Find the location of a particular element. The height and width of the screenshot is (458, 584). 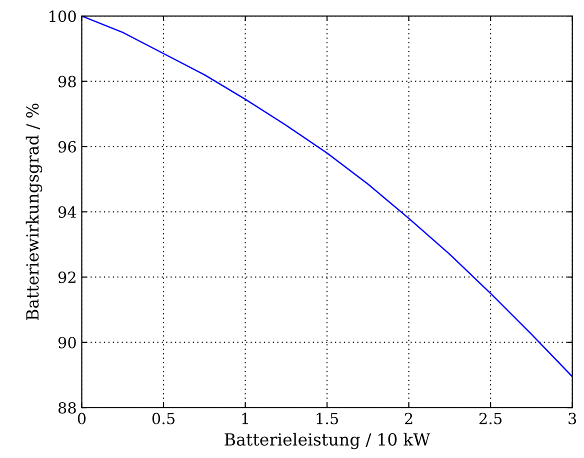

x-tick-label: 0 is located at coordinates (82, 418).